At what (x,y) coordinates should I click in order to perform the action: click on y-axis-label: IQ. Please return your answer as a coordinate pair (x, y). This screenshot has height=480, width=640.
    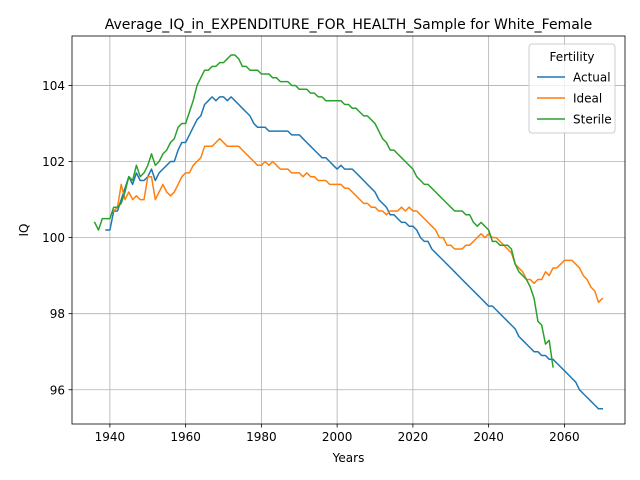
    Looking at the image, I should click on (24, 230).